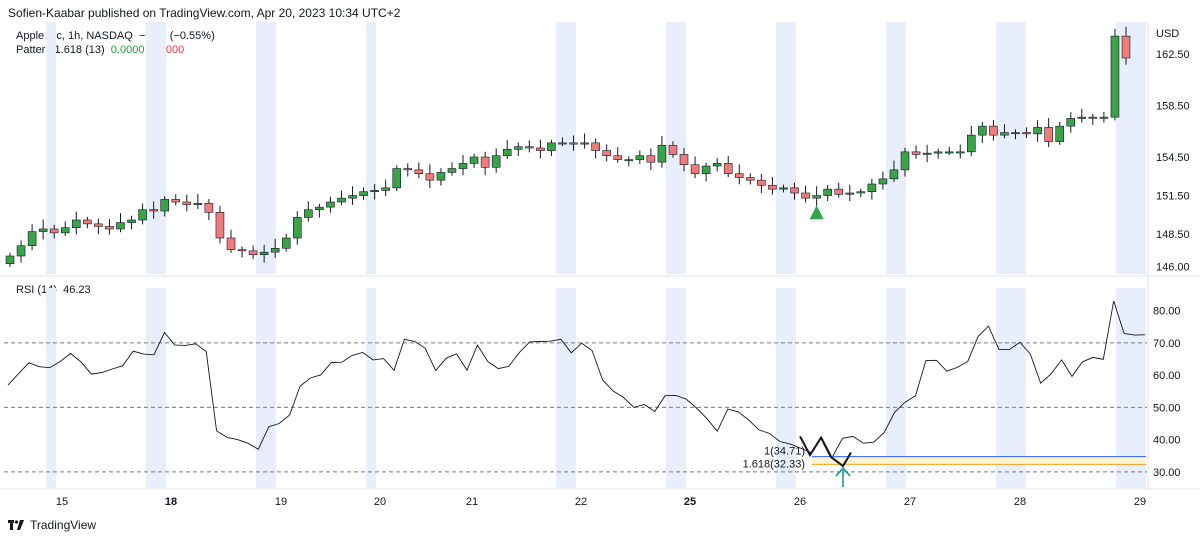  What do you see at coordinates (472, 502) in the screenshot?
I see `time-tick-label: 21` at bounding box center [472, 502].